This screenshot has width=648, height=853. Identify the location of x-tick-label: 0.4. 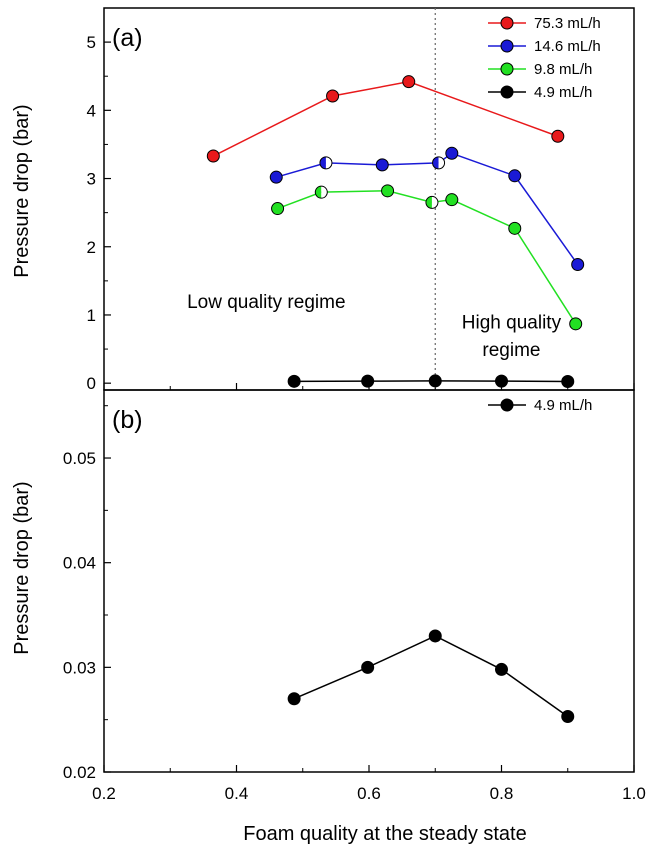
(237, 793).